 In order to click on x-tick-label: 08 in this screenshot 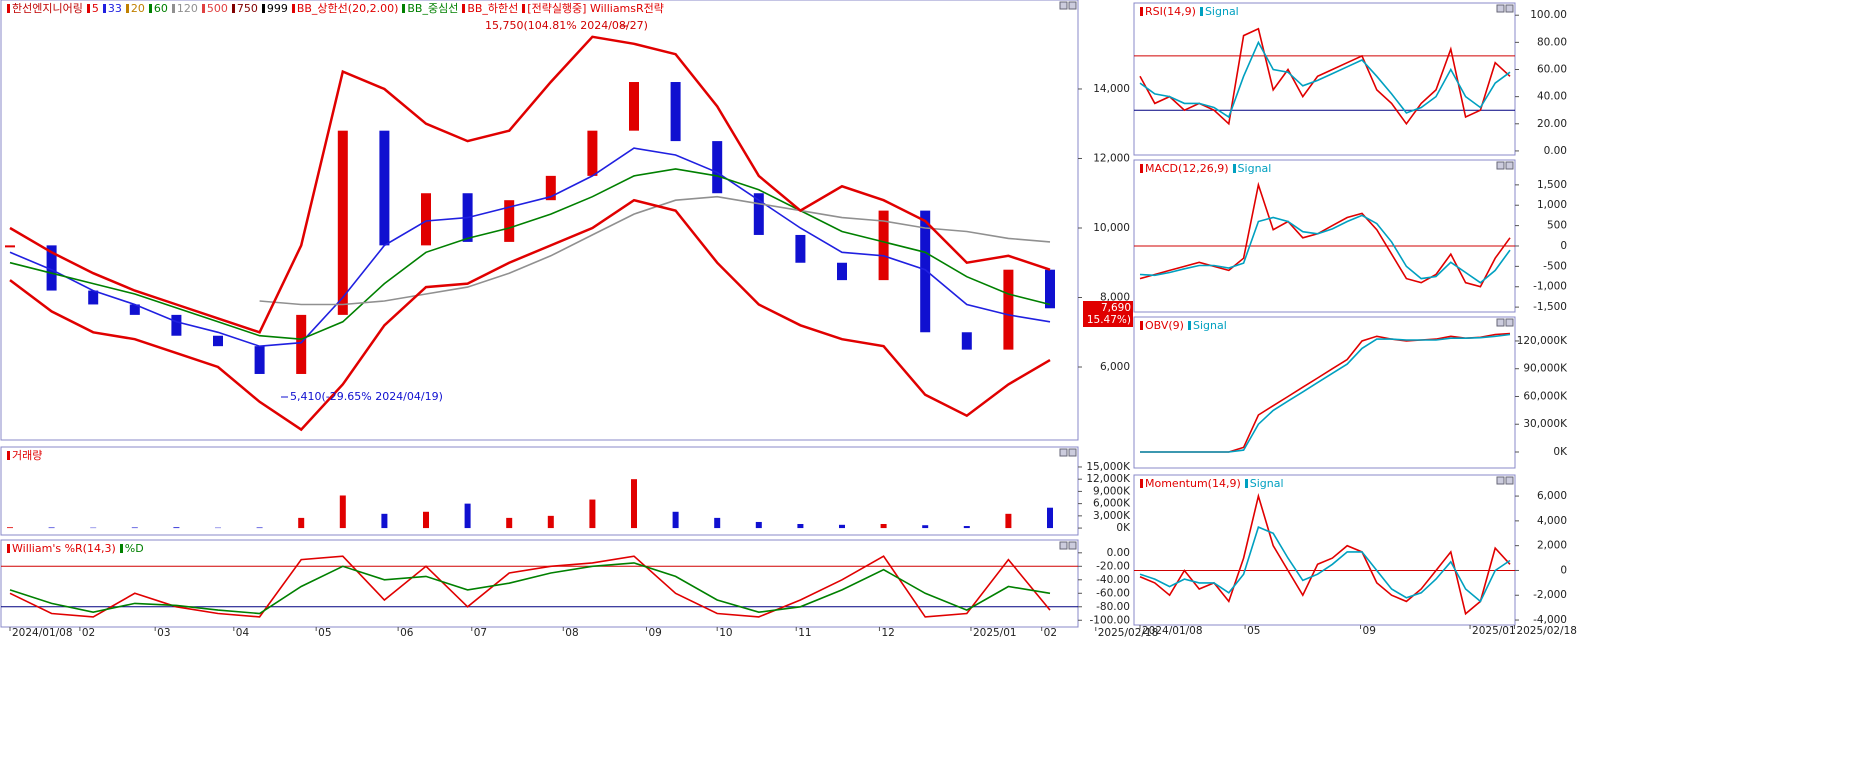, I will do `click(571, 633)`.